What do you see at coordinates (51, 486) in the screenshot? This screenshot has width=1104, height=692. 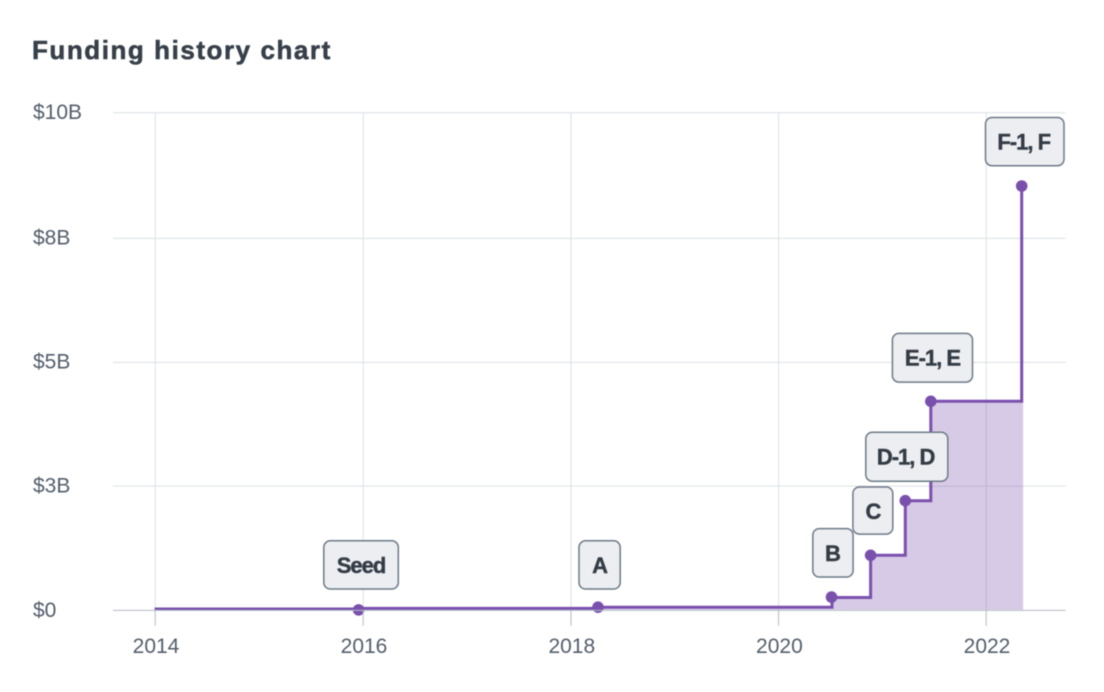 I see `svg-text: $3B` at bounding box center [51, 486].